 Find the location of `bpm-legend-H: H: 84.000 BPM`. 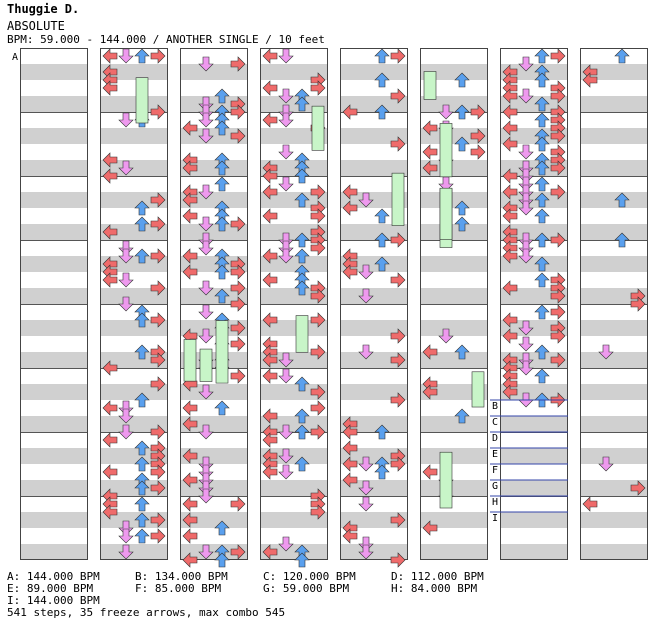

bpm-legend-H: H: 84.000 BPM is located at coordinates (434, 588).